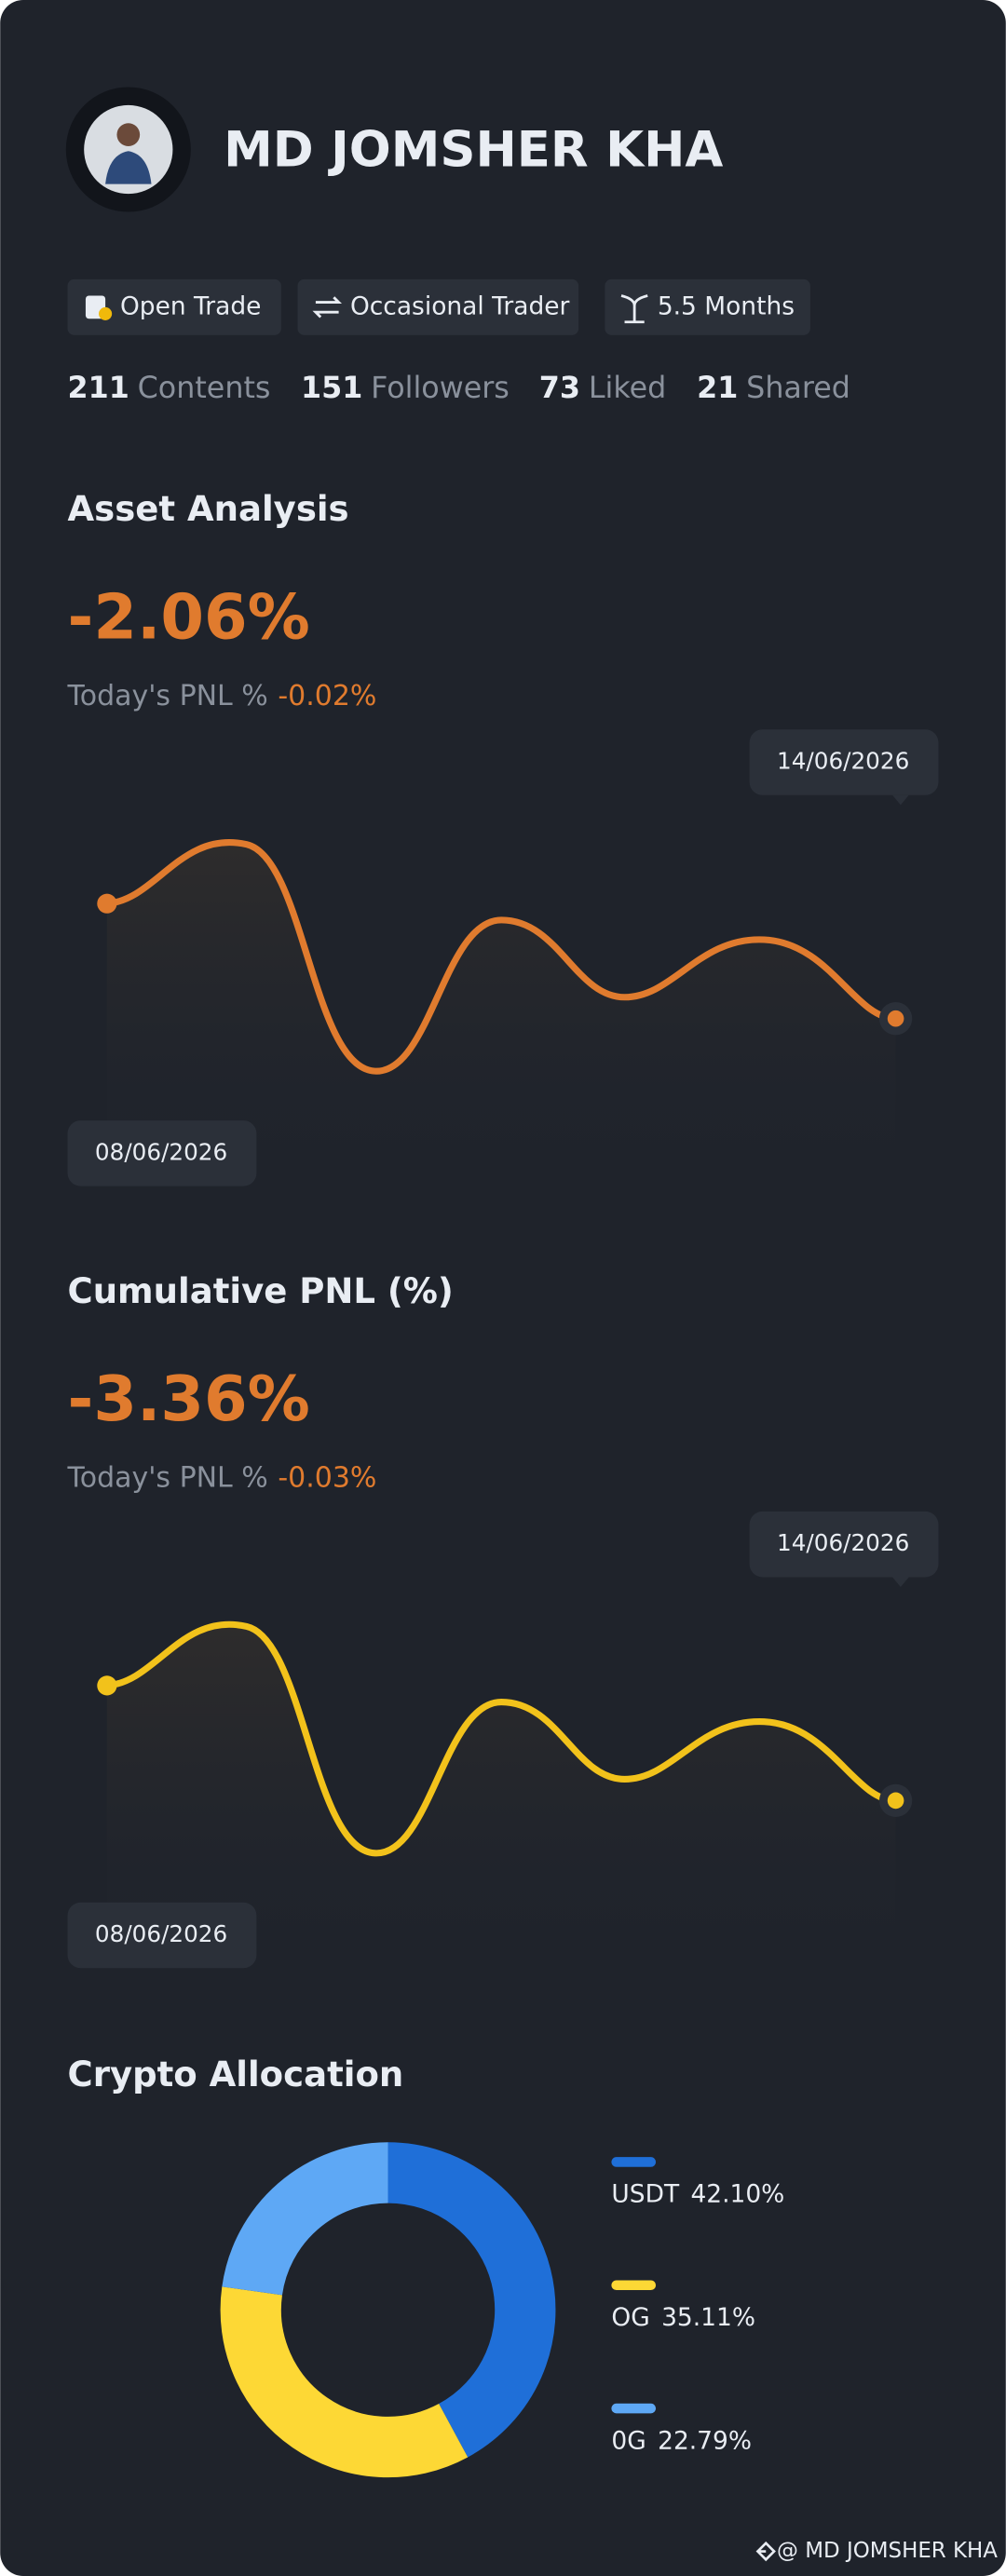 The width and height of the screenshot is (1006, 2576). I want to click on pnl-value: -2.06%, so click(189, 616).